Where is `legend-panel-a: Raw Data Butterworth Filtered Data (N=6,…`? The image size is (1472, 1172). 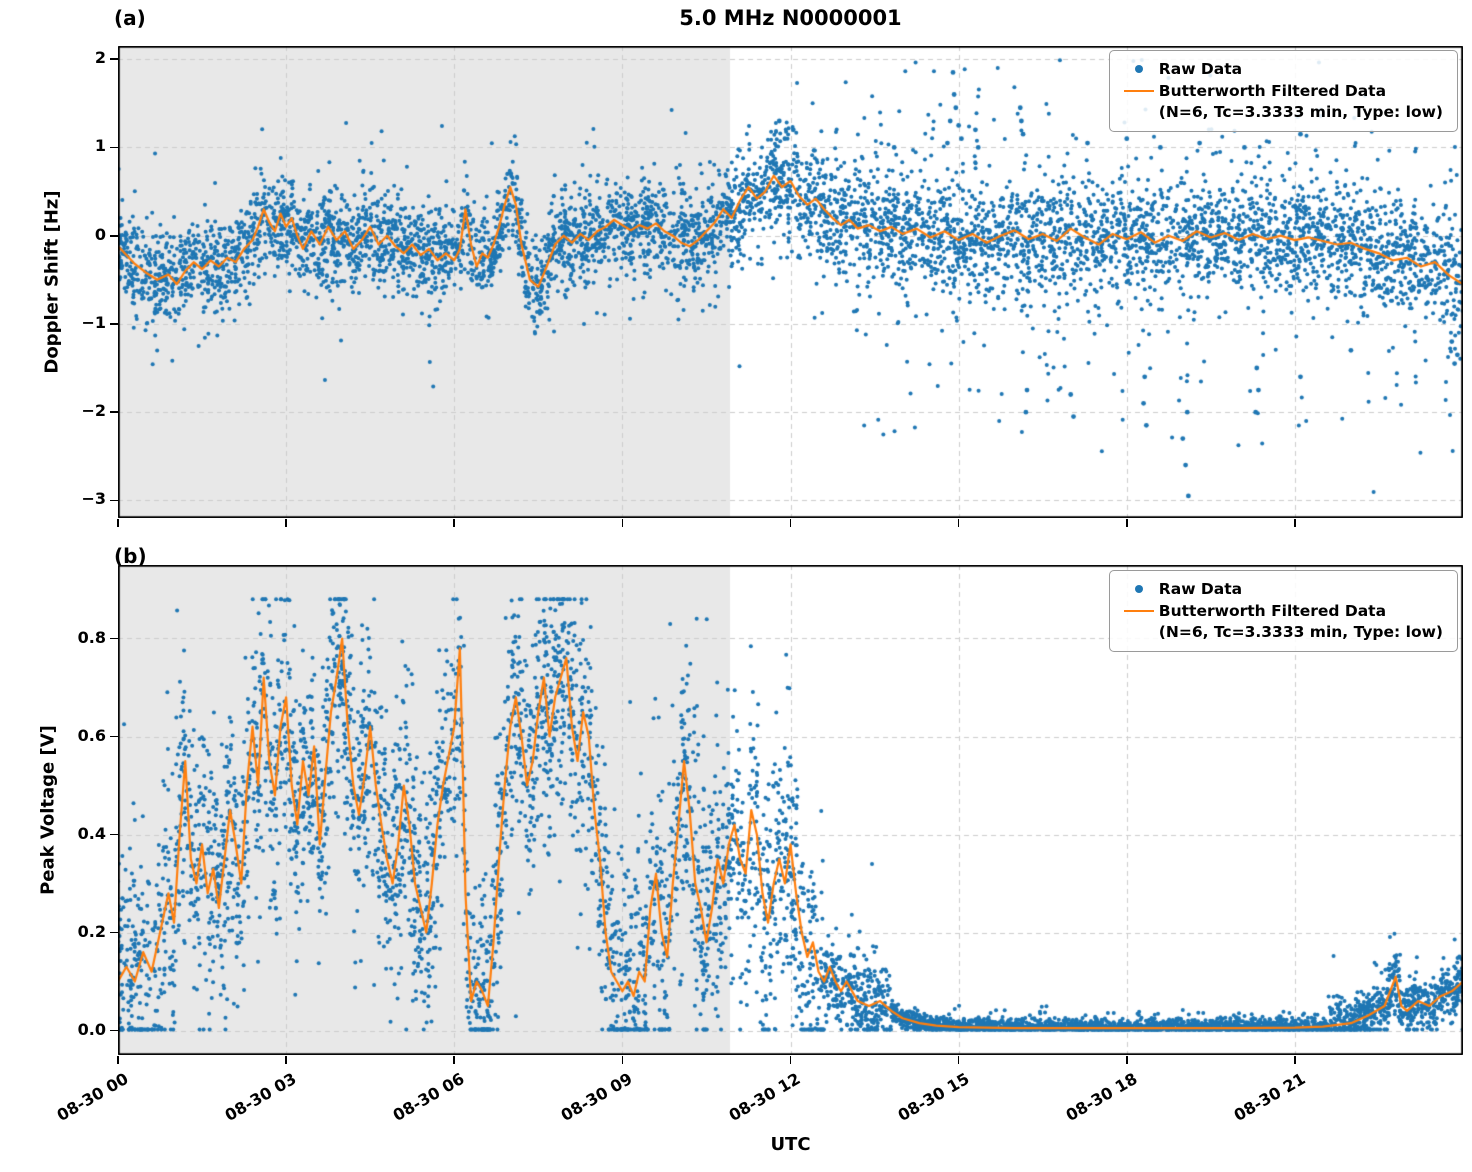
legend-panel-a: Raw Data Butterworth Filtered Data (N=6,… is located at coordinates (1283, 91).